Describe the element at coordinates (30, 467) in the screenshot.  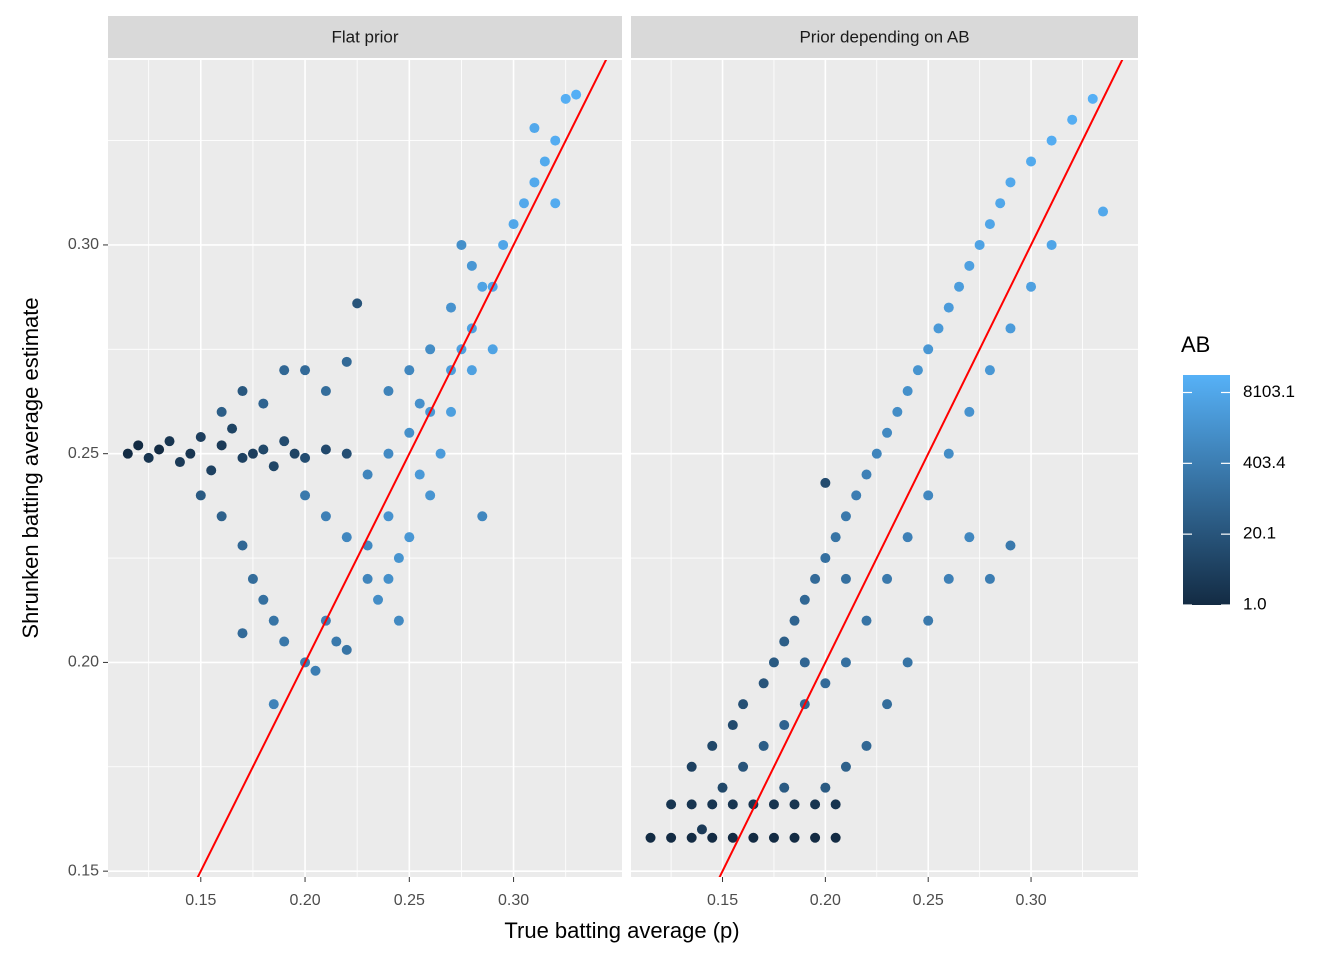
I see `y-axis-title: Shrunken batting average estimate` at that location.